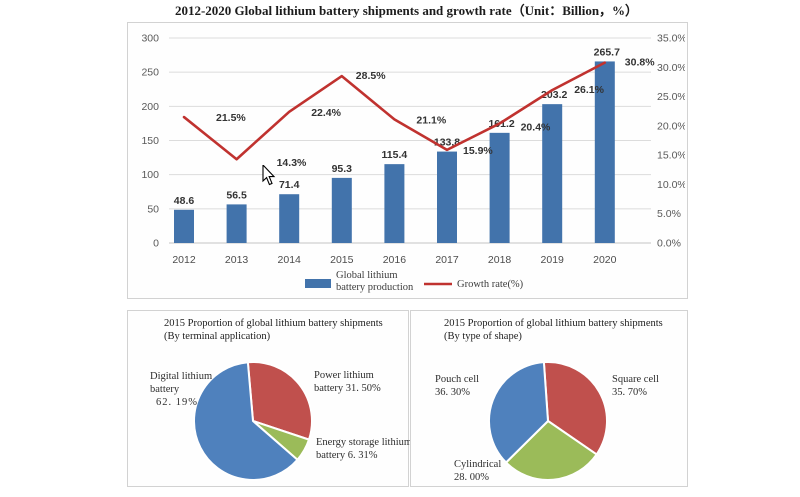  What do you see at coordinates (671, 39) in the screenshot?
I see `right-axis-tick-label: 35.0%` at bounding box center [671, 39].